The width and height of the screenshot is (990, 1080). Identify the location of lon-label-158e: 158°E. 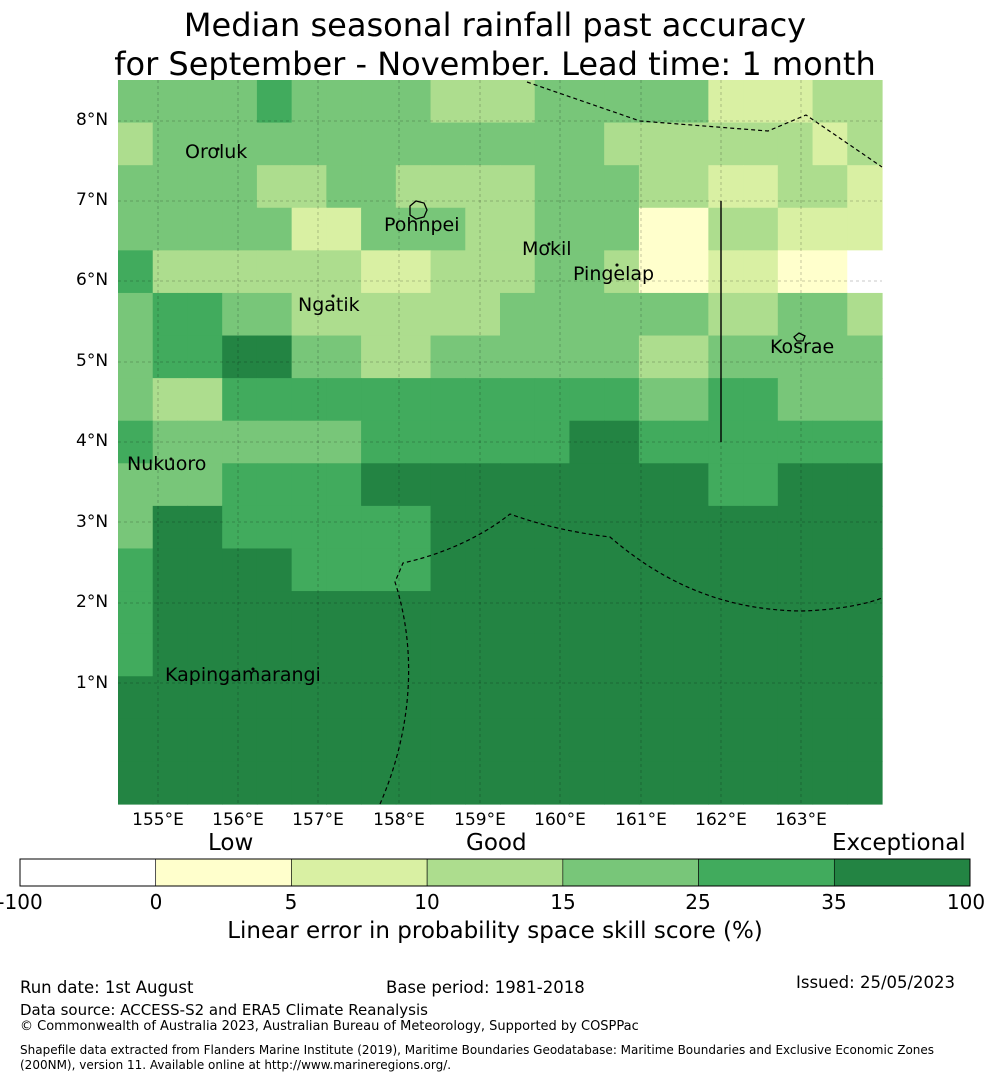
(399, 820).